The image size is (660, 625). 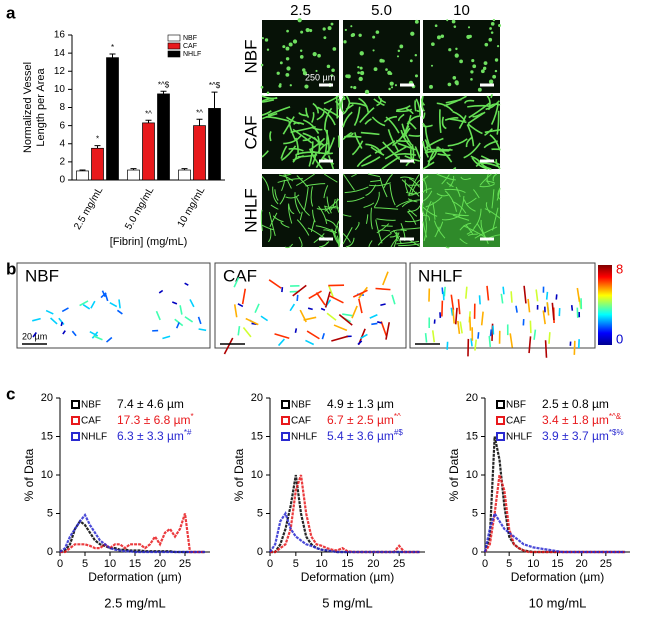 What do you see at coordinates (50, 513) in the screenshot?
I see `y-tick-label: 5` at bounding box center [50, 513].